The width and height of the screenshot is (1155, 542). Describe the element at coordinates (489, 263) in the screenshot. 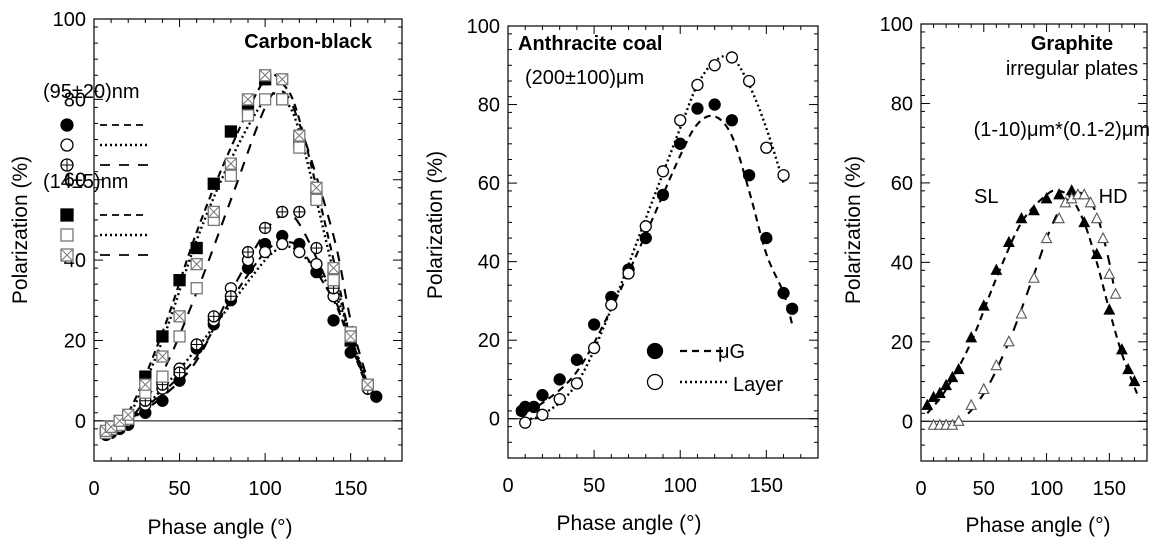

I see `y-tick-label: 40` at that location.